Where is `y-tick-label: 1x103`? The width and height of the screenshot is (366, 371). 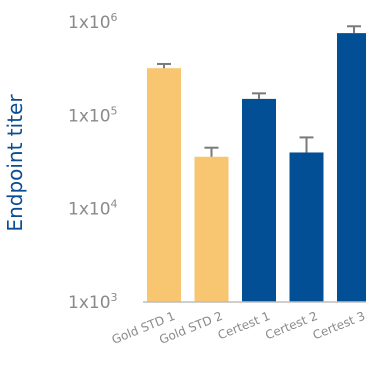 y-tick-label: 1x103 is located at coordinates (93, 302).